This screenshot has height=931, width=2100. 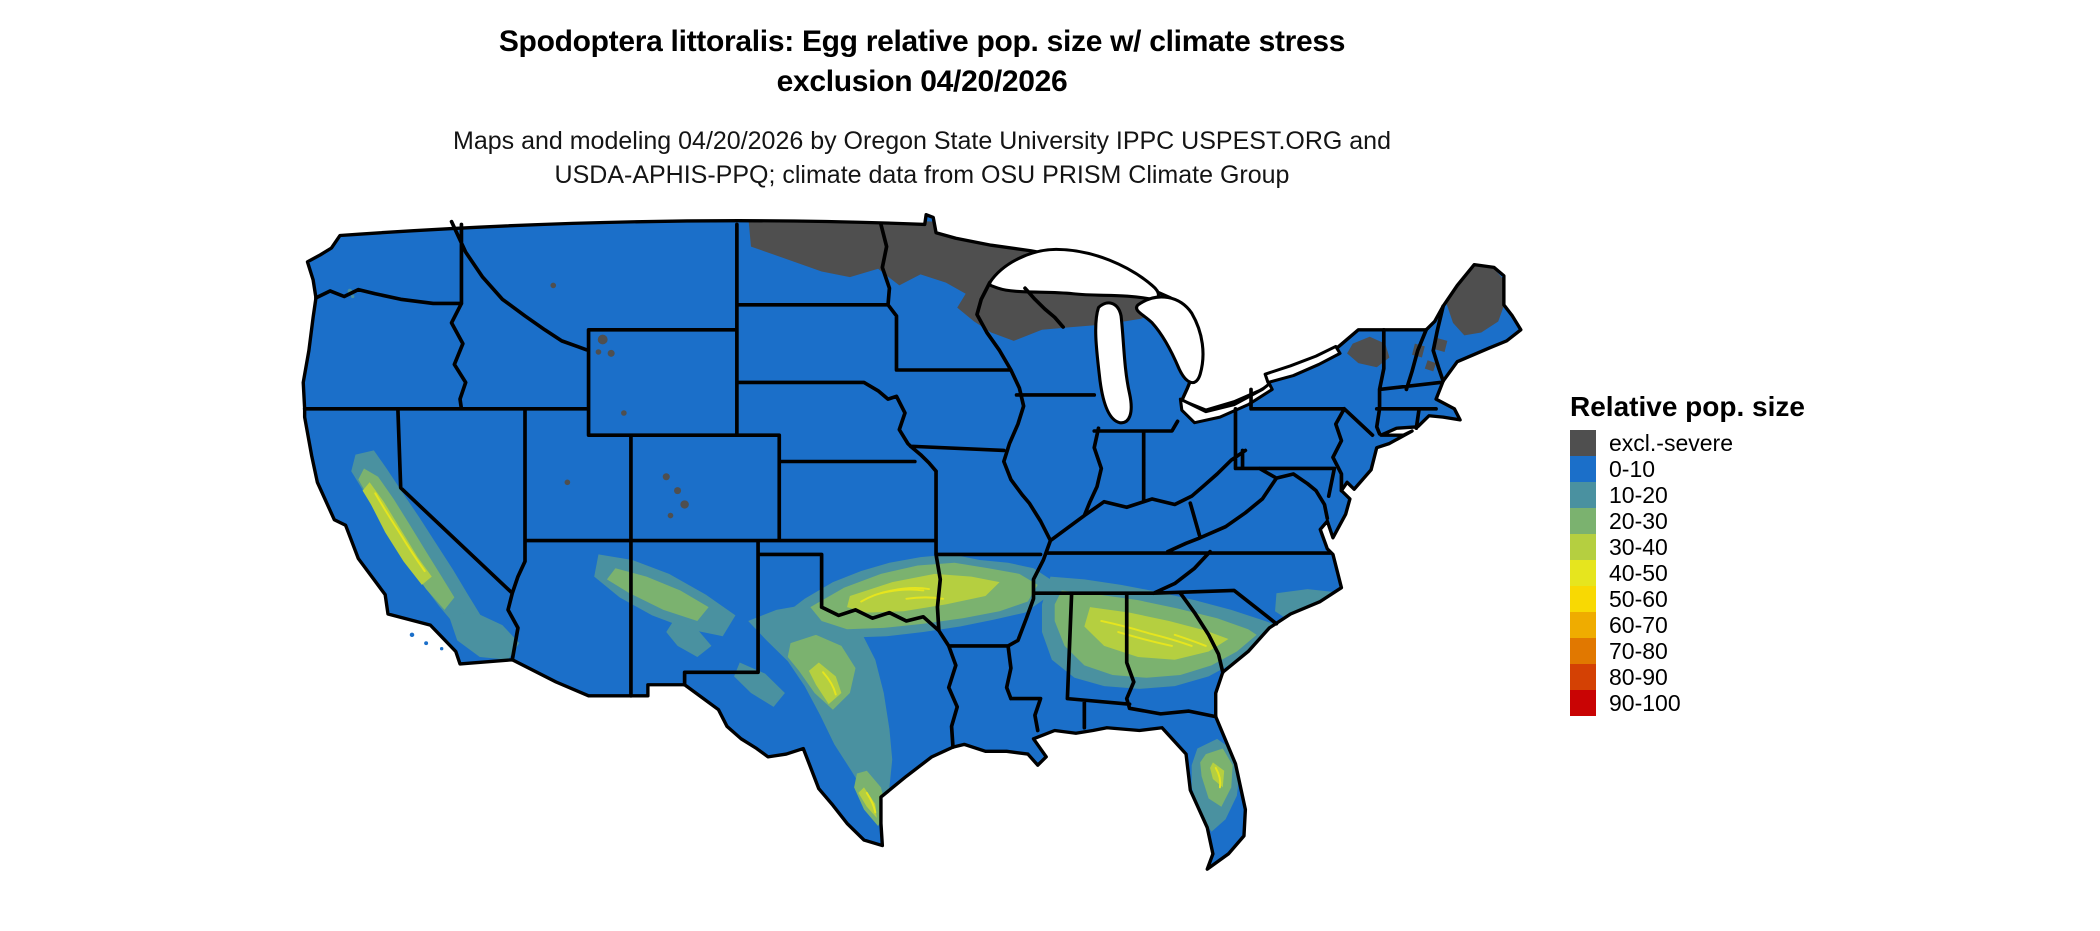 What do you see at coordinates (1671, 443) in the screenshot?
I see `legend-label: excl.-severe` at bounding box center [1671, 443].